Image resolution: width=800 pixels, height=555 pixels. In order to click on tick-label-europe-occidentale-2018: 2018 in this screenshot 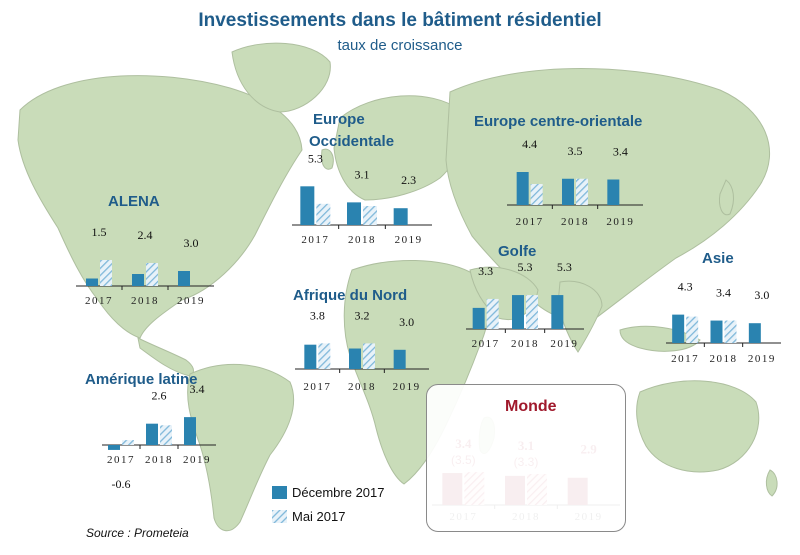, I will do `click(362, 240)`.